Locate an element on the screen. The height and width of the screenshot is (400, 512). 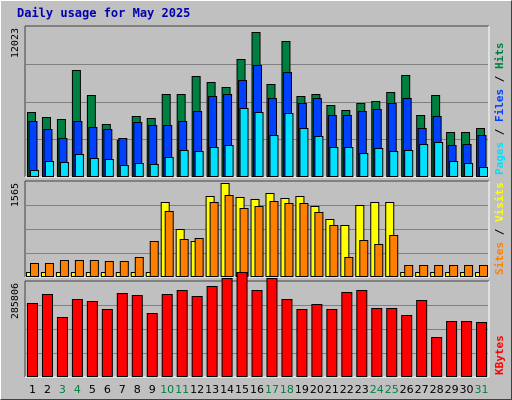
day-label: 21 is located at coordinates (332, 389).